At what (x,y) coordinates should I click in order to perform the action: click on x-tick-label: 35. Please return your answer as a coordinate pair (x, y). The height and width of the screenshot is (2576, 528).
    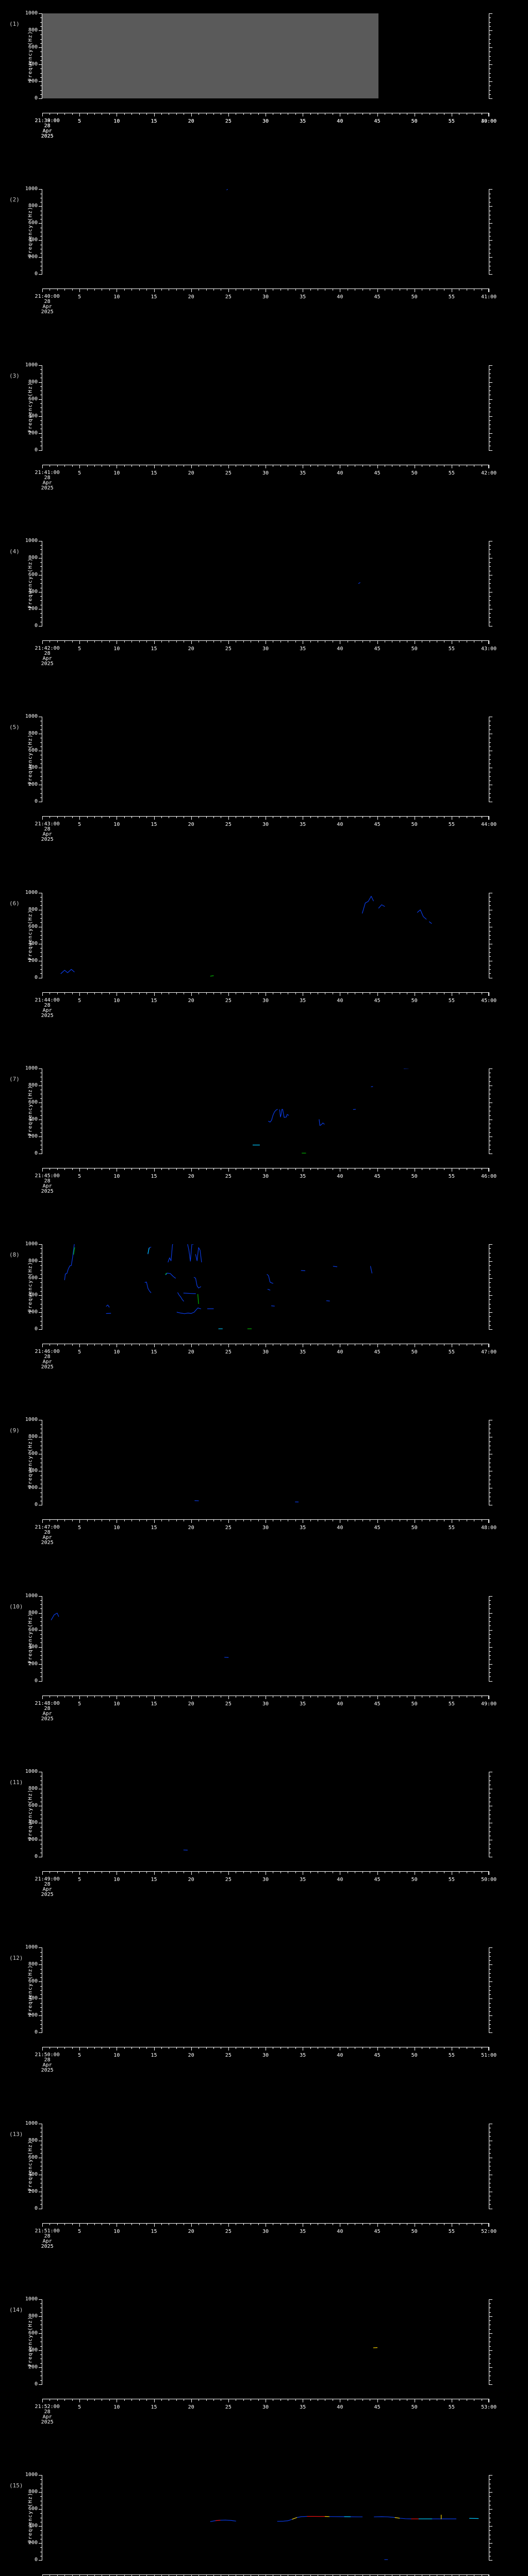
    Looking at the image, I should click on (303, 473).